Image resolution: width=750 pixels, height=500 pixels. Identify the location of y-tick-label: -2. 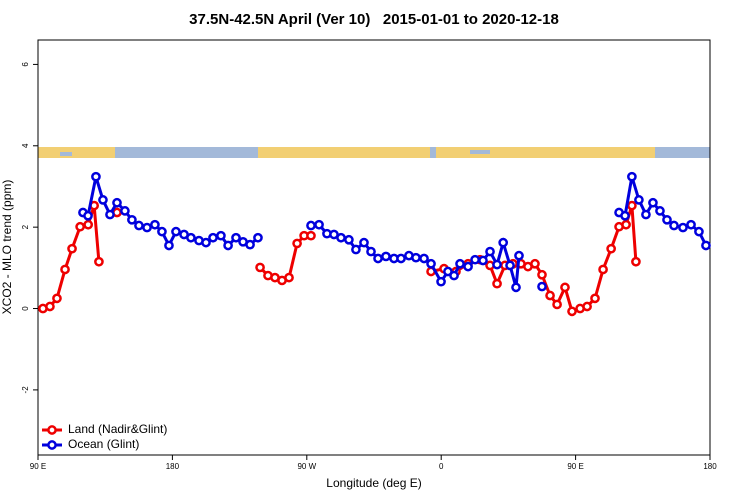
(25, 390).